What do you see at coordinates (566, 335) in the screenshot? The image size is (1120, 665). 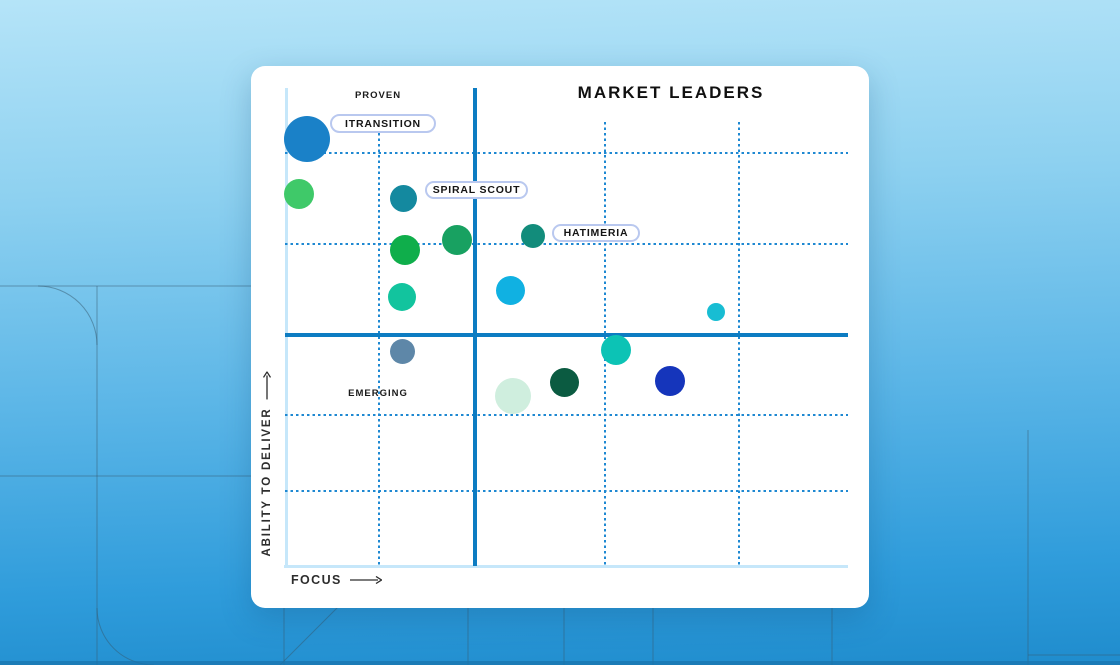 I see `center-horizontal-line` at bounding box center [566, 335].